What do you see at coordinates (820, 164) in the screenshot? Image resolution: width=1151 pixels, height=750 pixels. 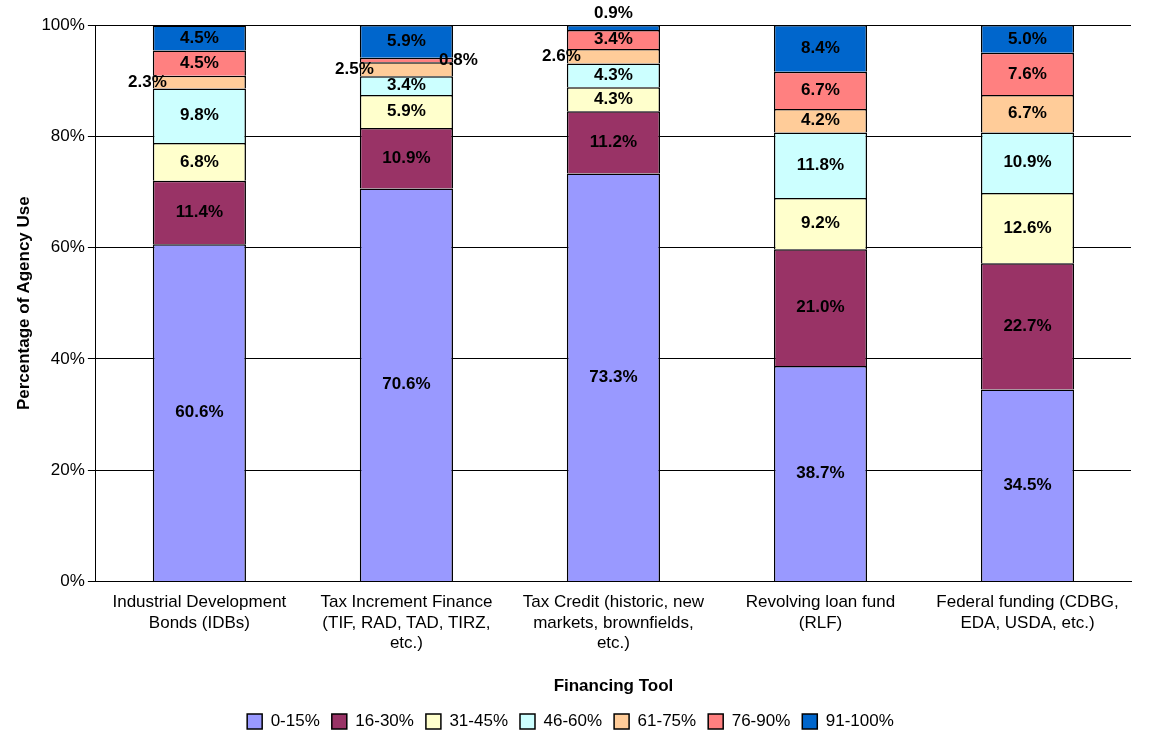 I see `data-label: 11.8%` at bounding box center [820, 164].